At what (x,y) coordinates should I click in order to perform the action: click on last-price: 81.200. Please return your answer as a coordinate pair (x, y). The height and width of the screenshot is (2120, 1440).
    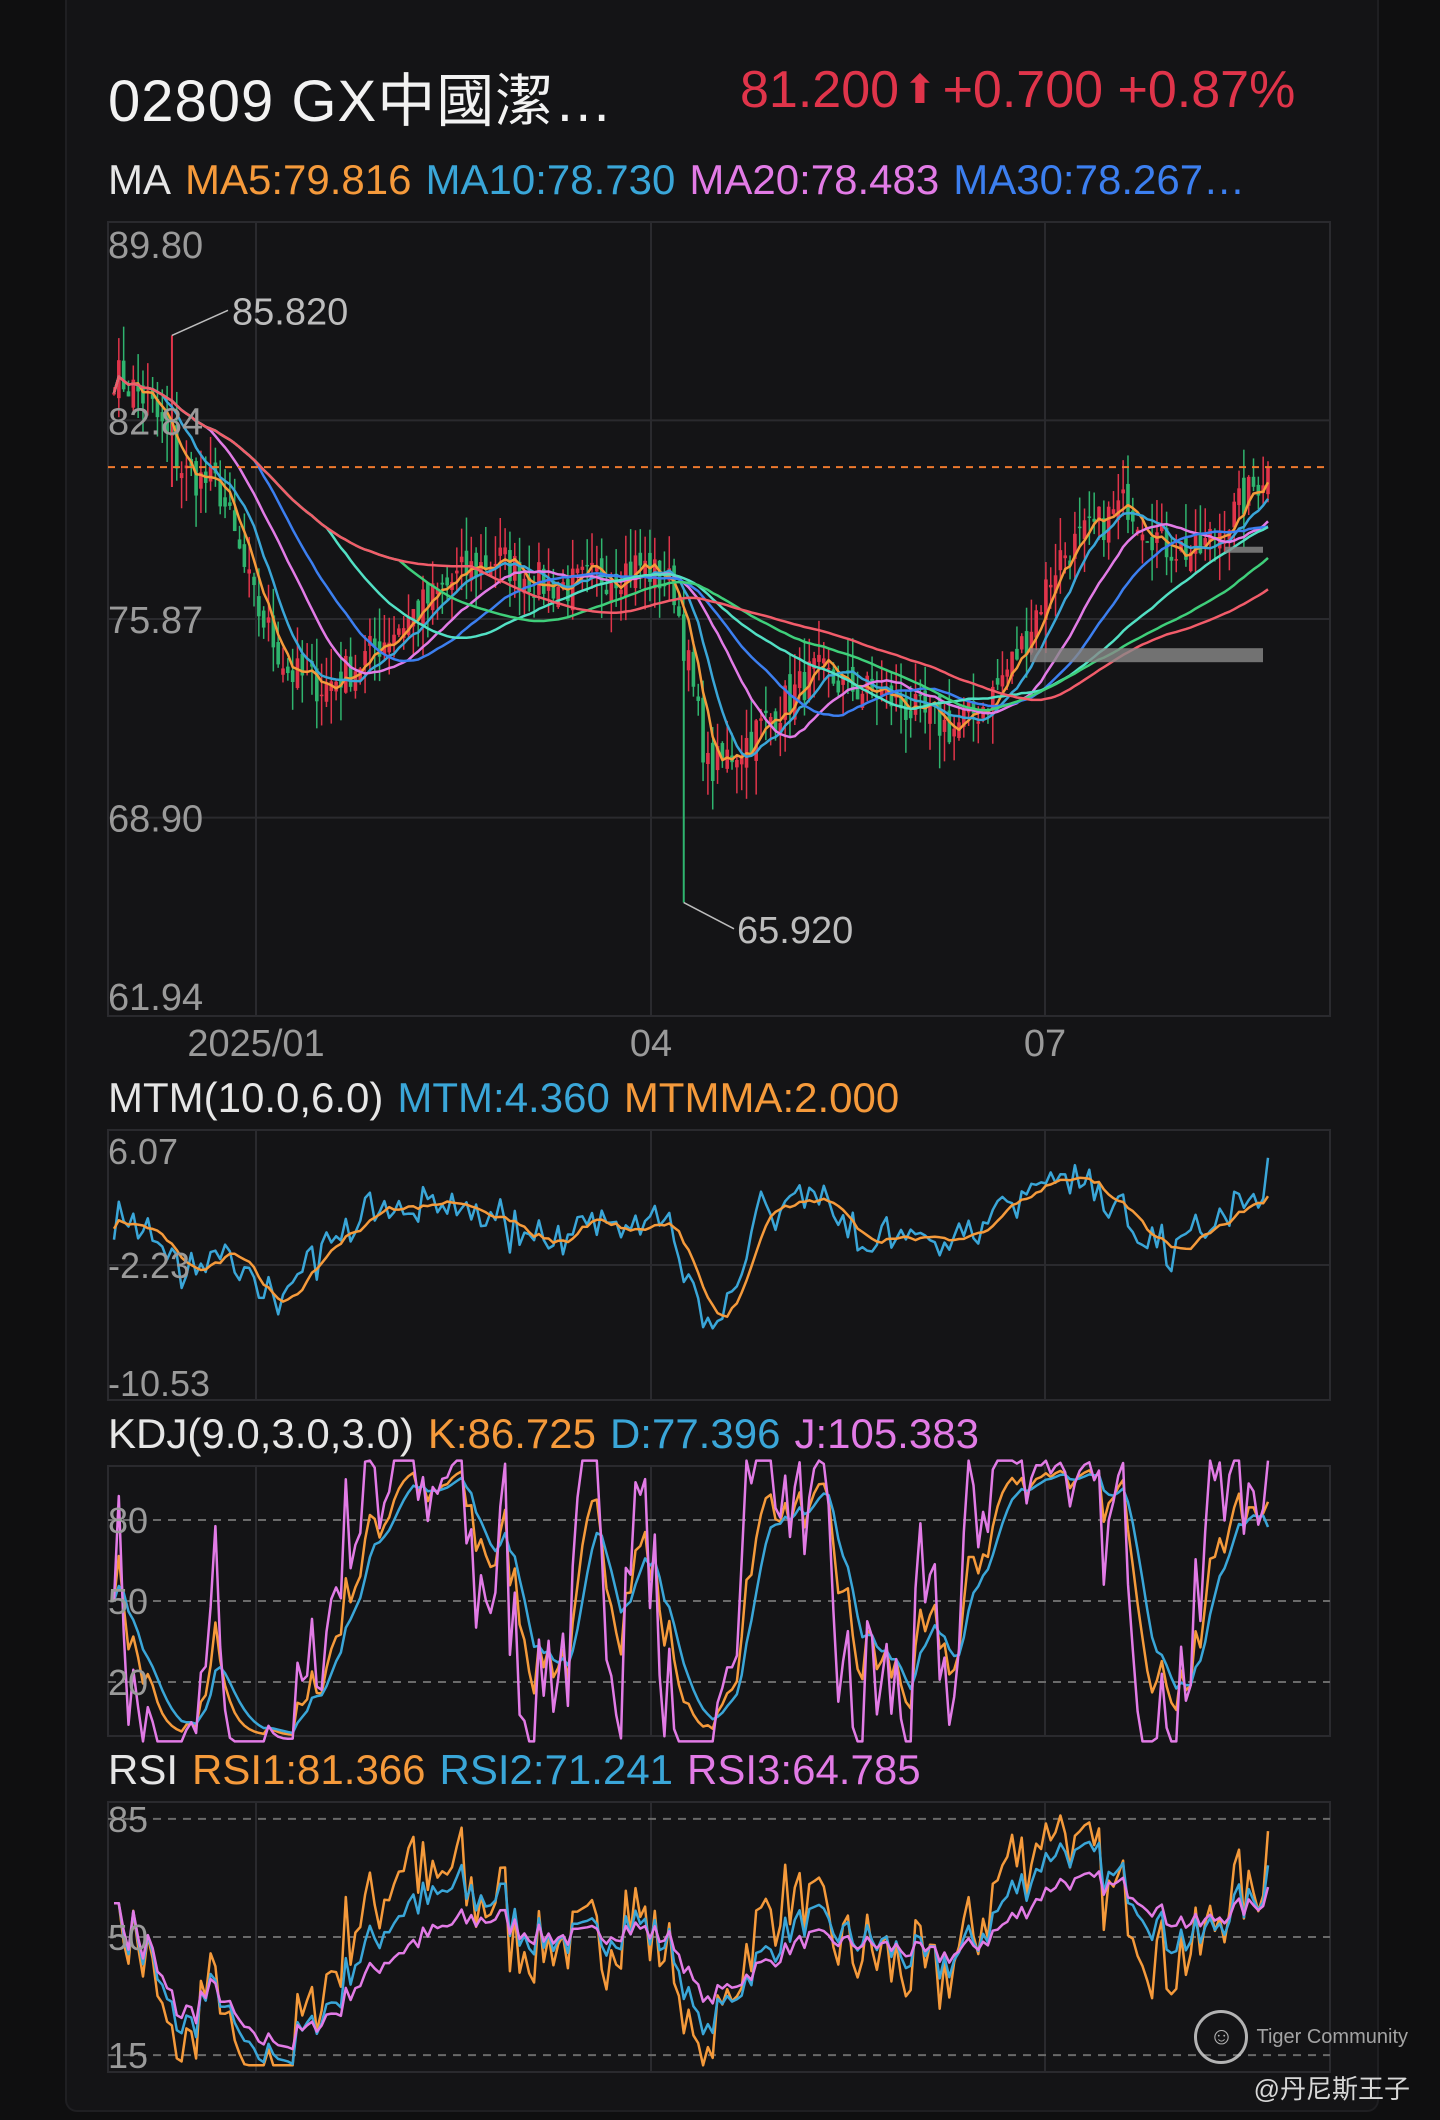
    Looking at the image, I should click on (820, 90).